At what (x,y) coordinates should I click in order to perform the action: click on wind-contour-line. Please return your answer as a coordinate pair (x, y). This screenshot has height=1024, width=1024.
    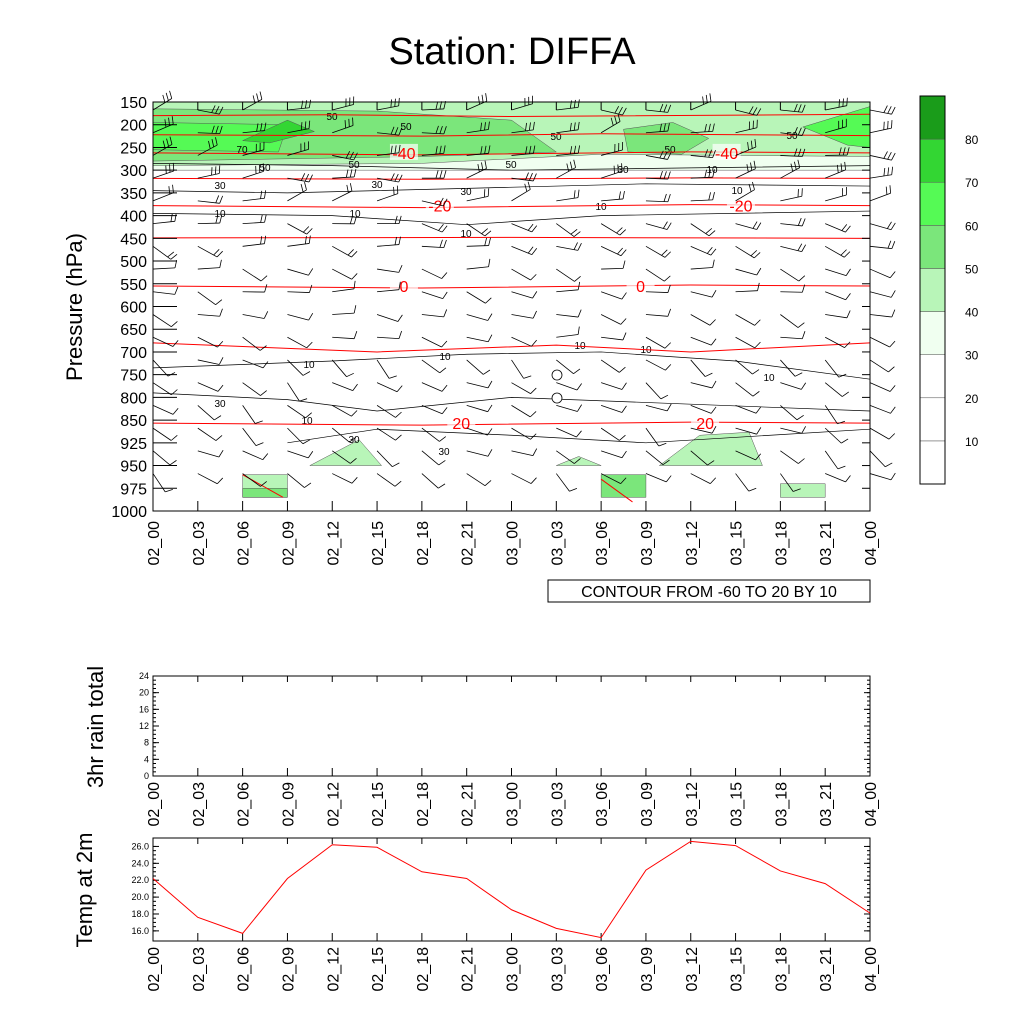
    Looking at the image, I should click on (511, 402).